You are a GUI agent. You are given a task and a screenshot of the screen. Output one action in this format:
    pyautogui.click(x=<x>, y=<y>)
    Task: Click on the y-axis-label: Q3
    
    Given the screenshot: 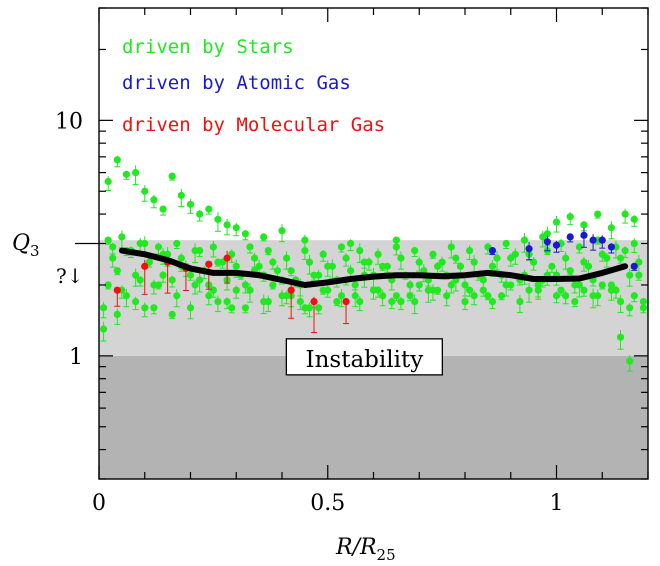 What is the action you would take?
    pyautogui.click(x=26, y=245)
    